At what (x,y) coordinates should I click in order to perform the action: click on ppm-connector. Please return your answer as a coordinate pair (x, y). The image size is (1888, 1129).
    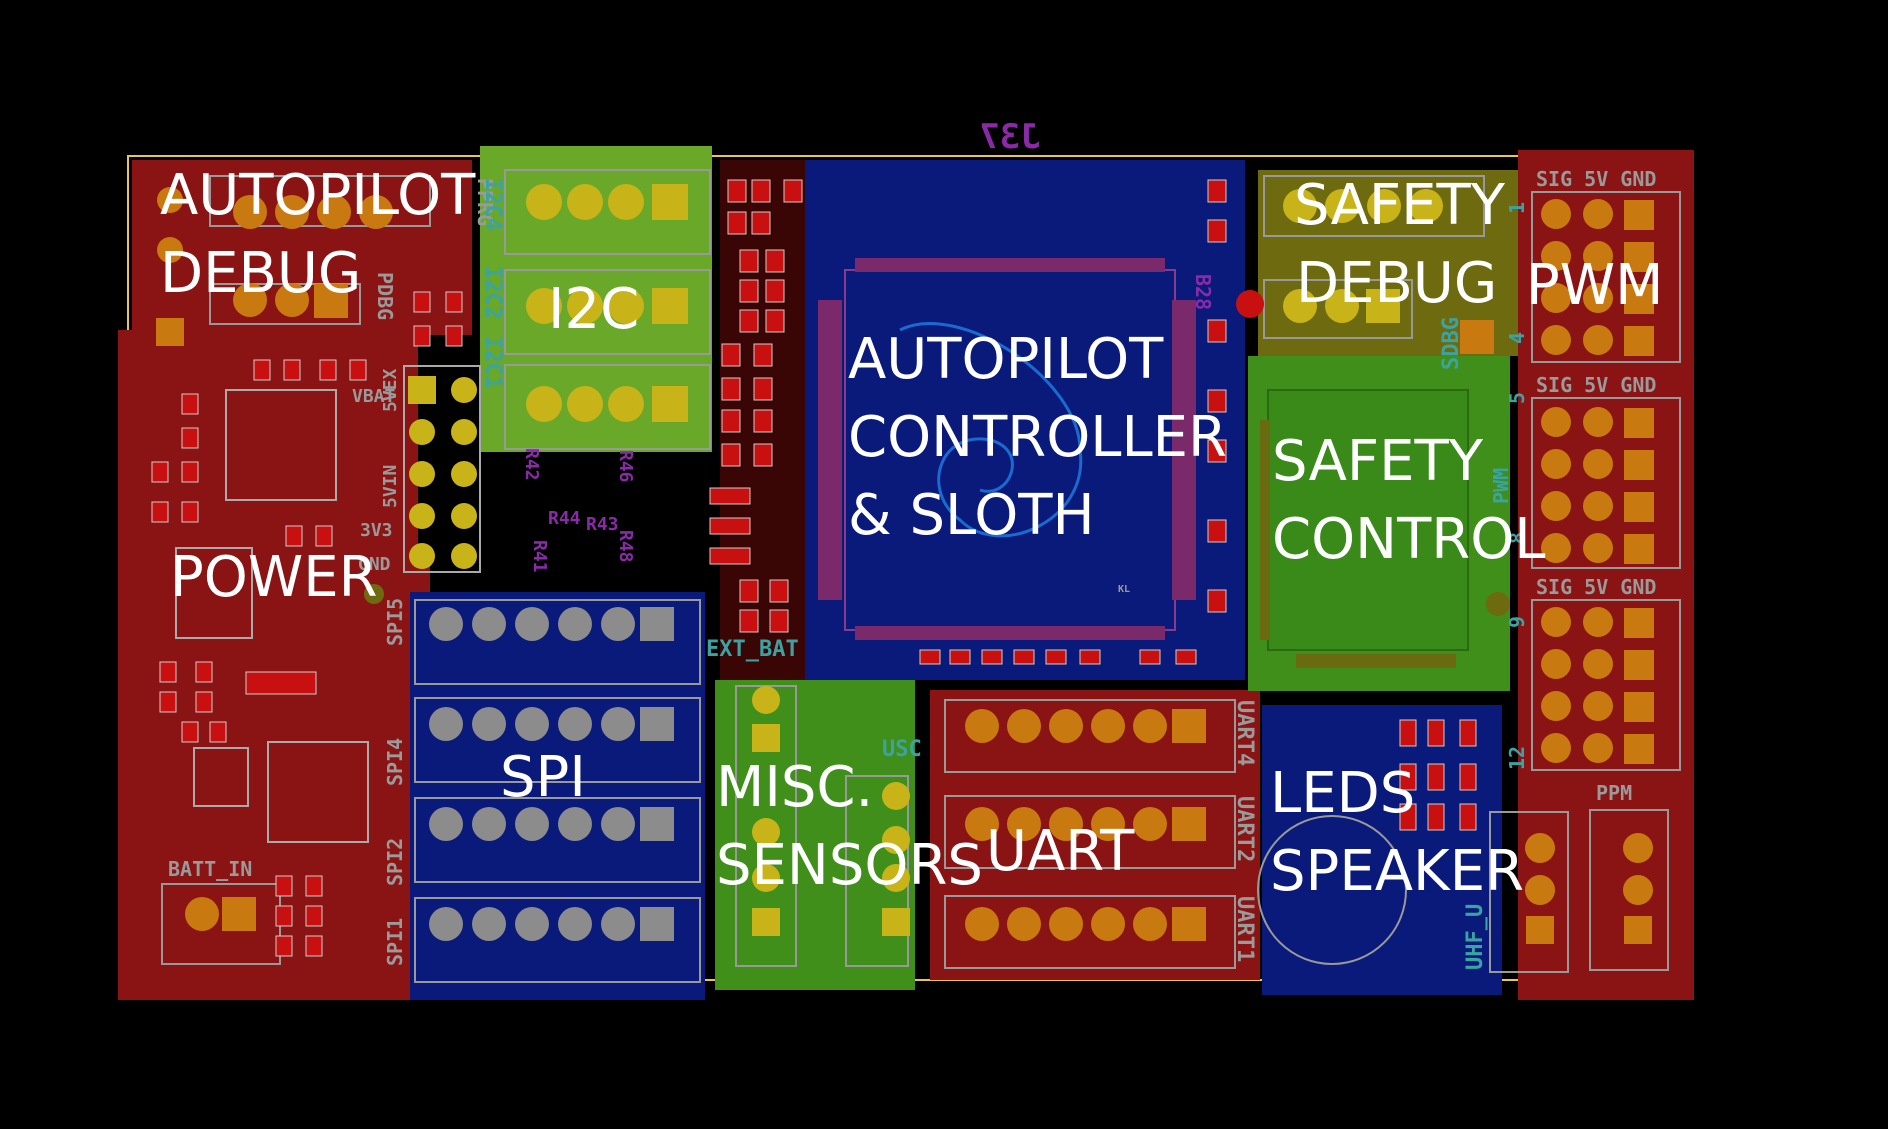
    Looking at the image, I should click on (1629, 890).